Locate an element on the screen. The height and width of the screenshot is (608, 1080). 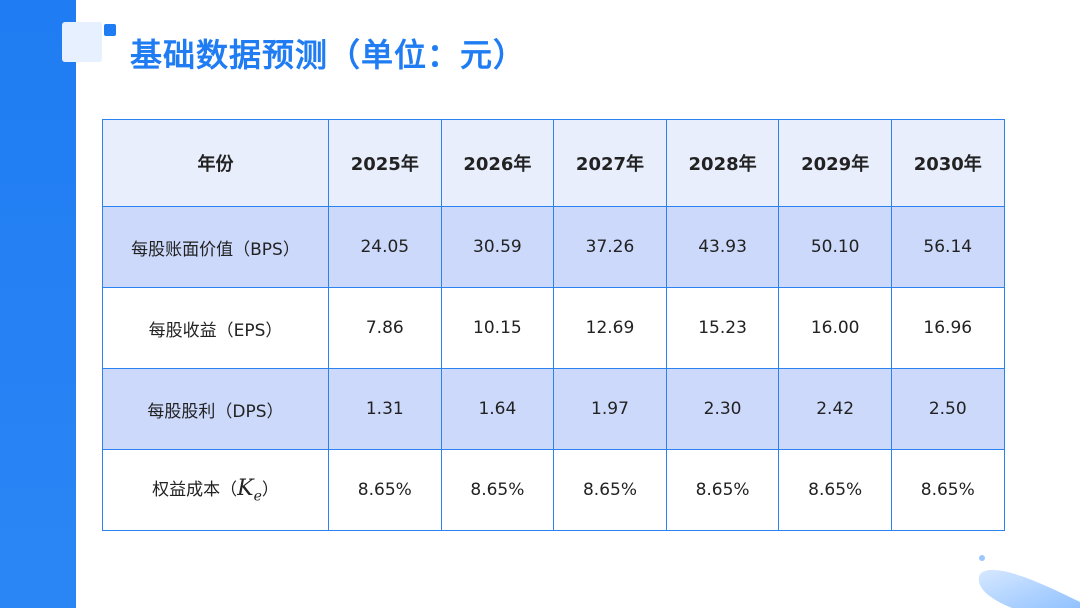
table-cell: 1.64 is located at coordinates (497, 409).